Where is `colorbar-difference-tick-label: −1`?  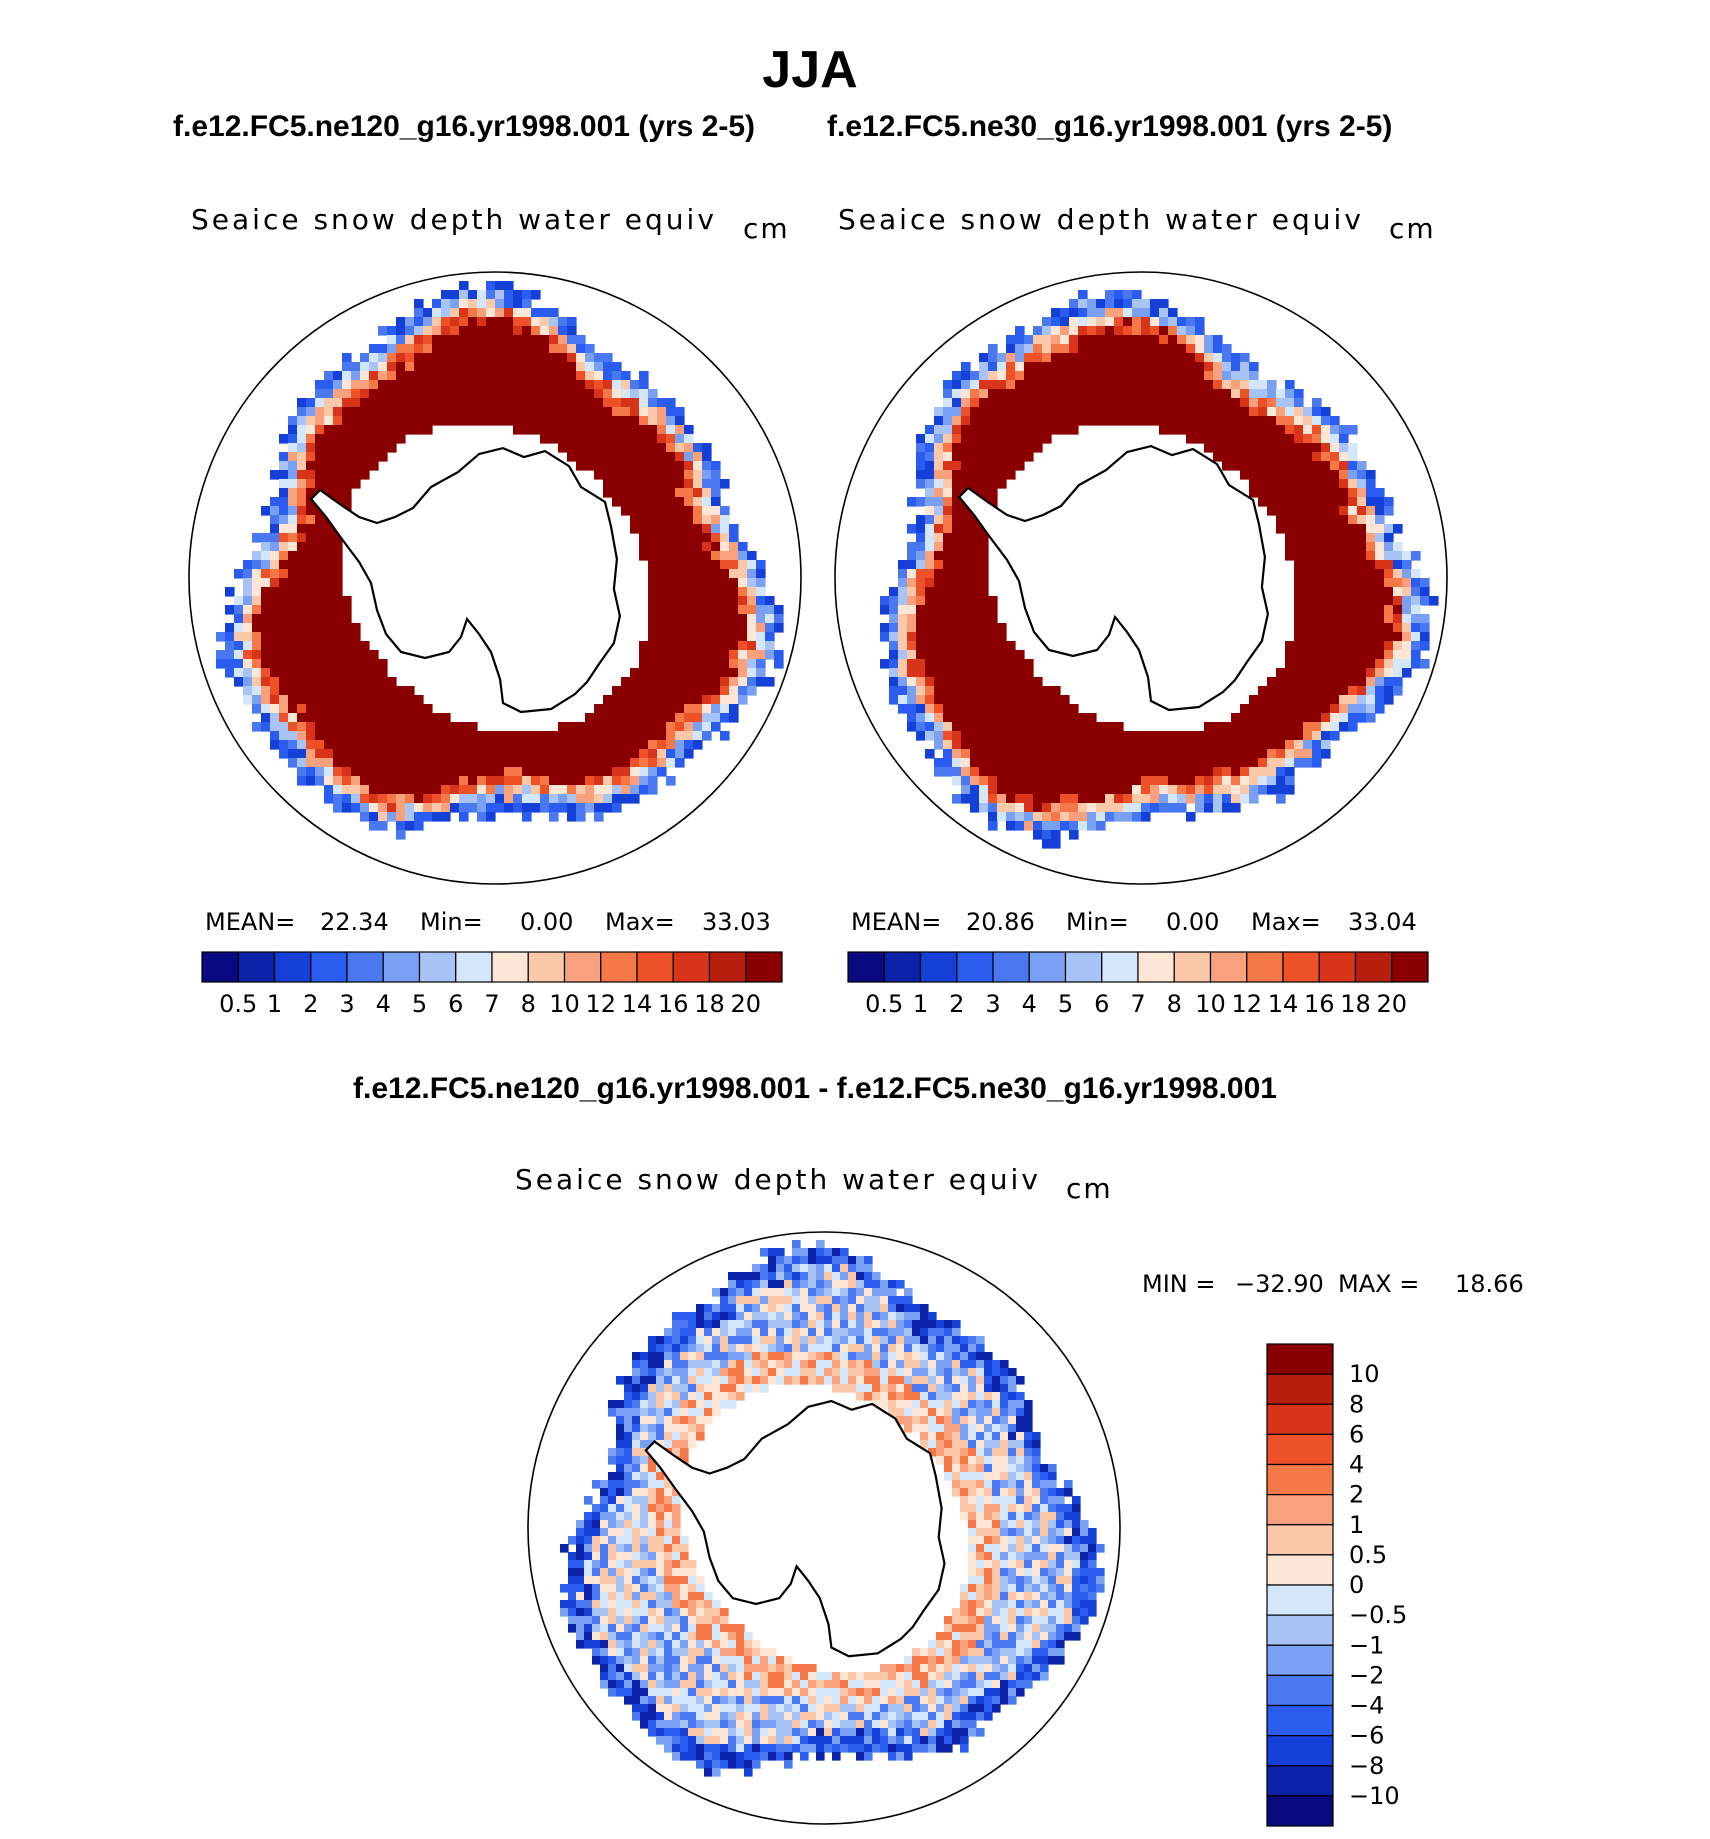
colorbar-difference-tick-label: −1 is located at coordinates (1366, 1645).